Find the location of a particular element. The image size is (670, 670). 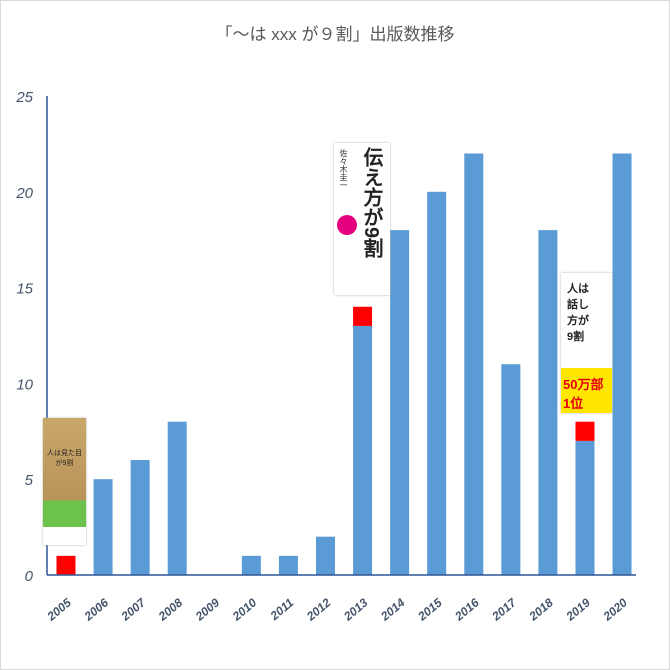

x-tick-label: 2011 is located at coordinates (282, 609).